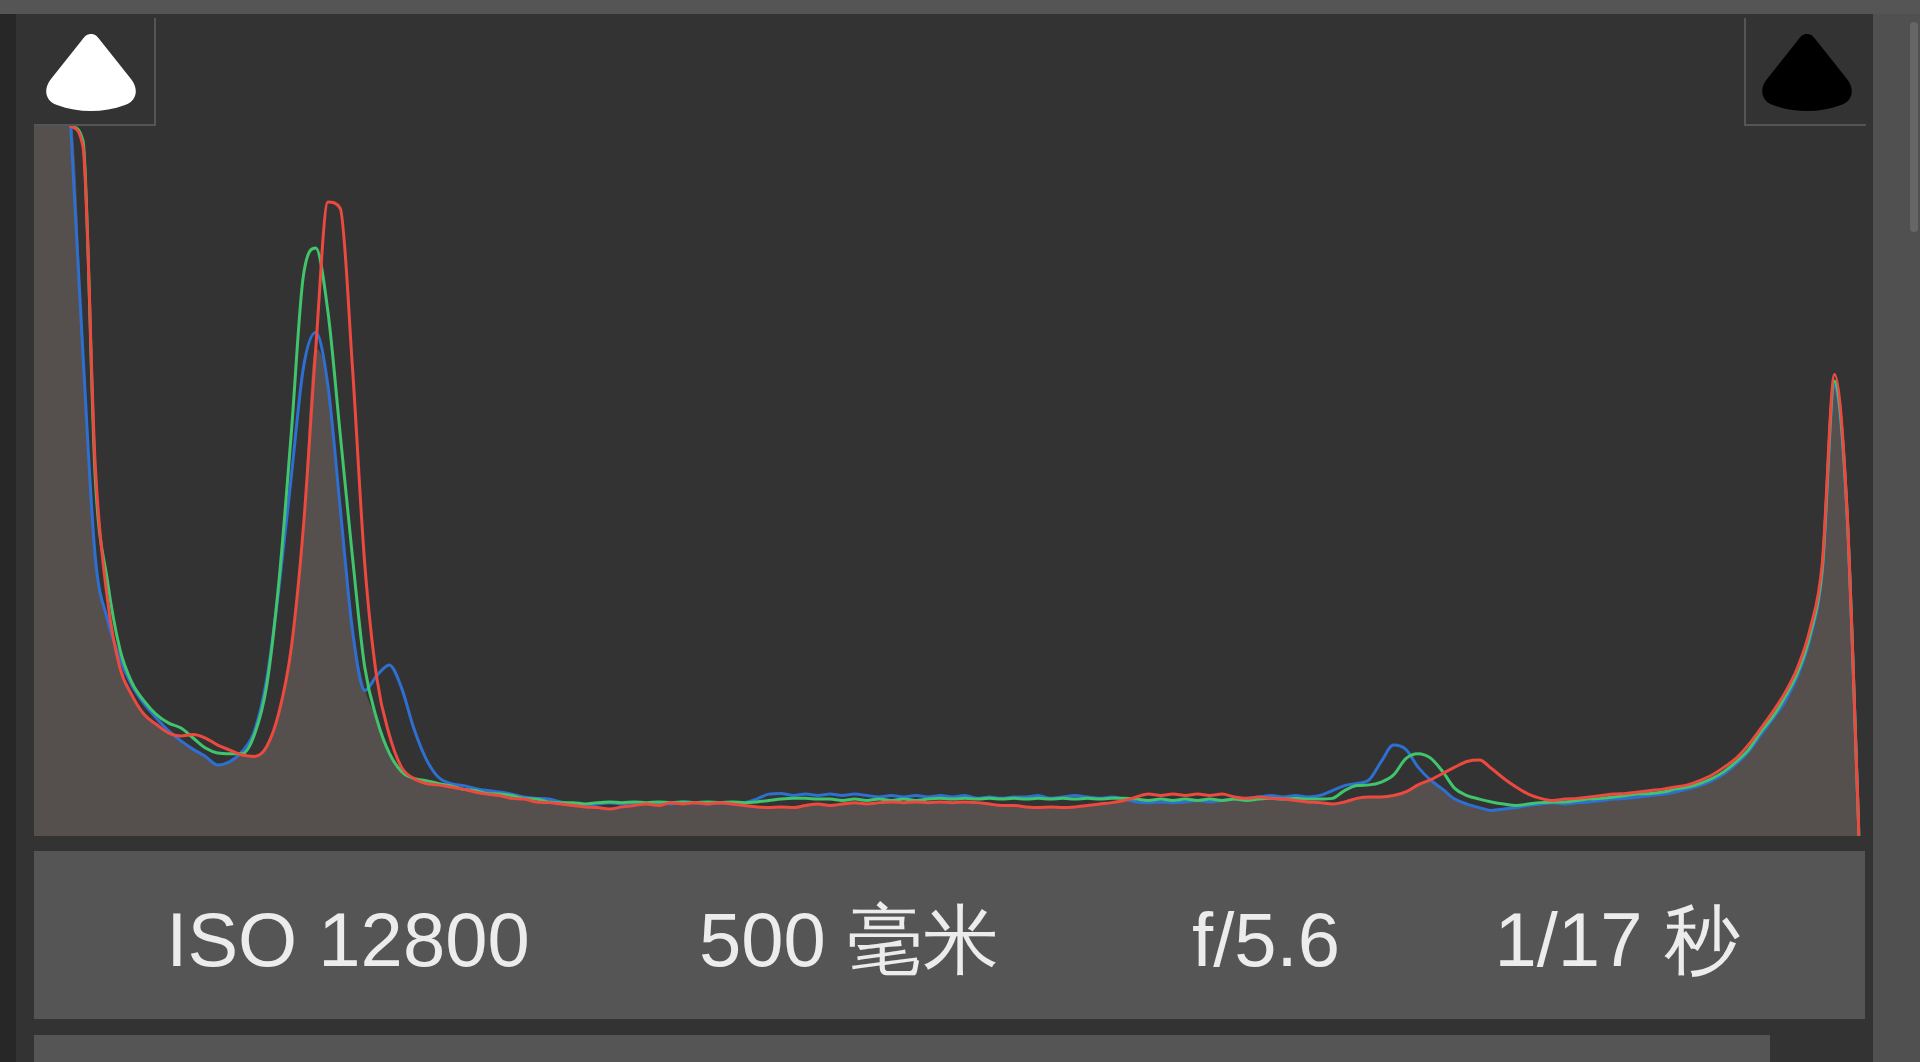 This screenshot has width=1920, height=1062. I want to click on text: 500 毫米, so click(849, 939).